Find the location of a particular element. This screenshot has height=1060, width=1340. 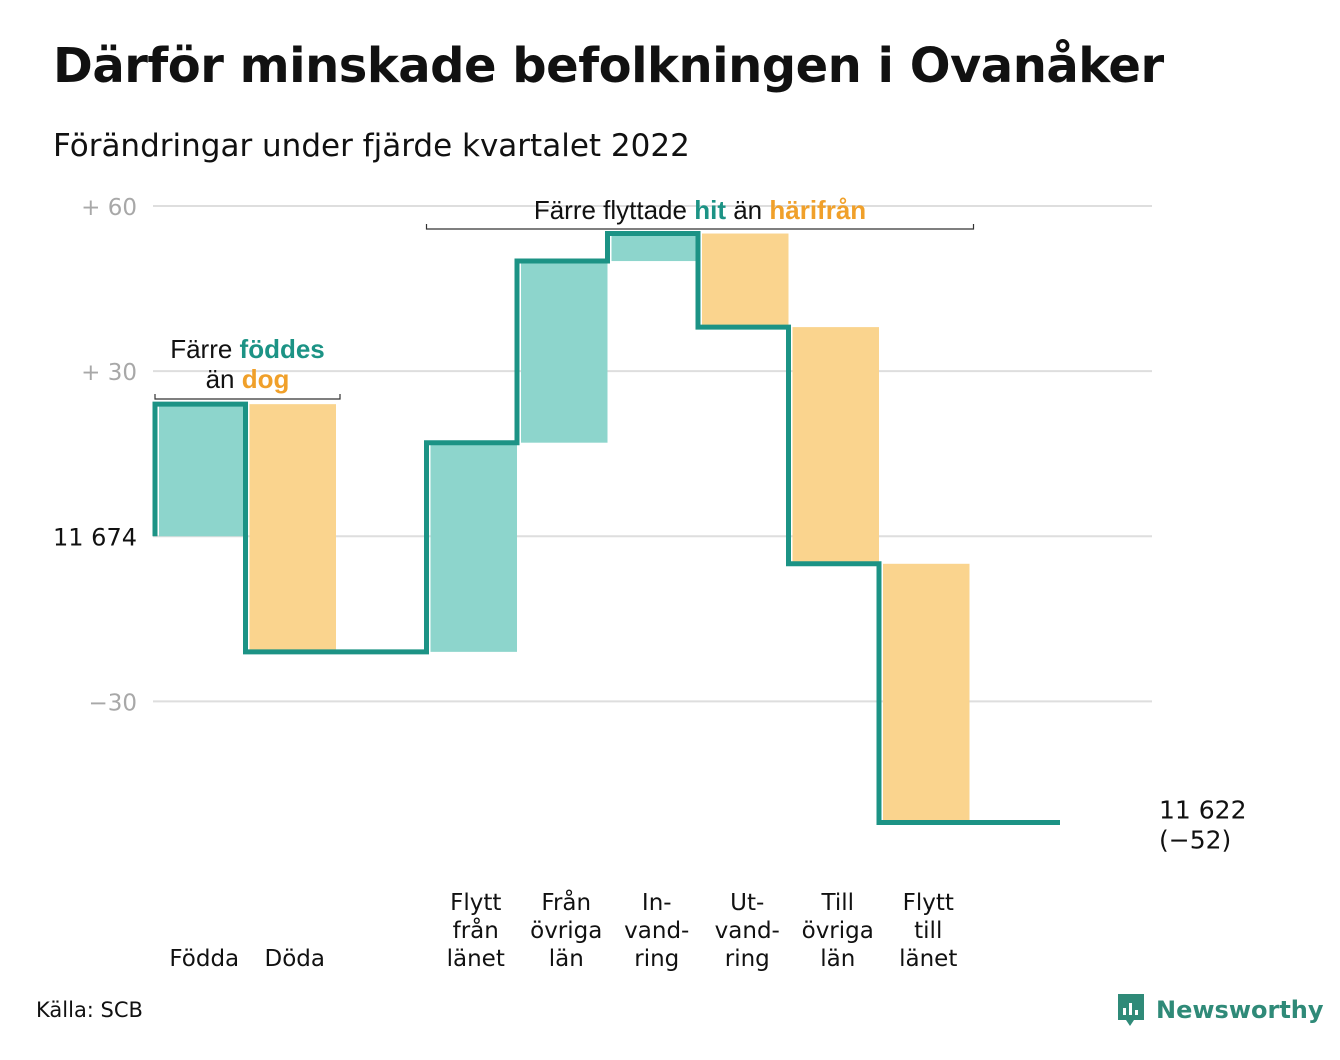

annotation-segment: dog is located at coordinates (266, 379).